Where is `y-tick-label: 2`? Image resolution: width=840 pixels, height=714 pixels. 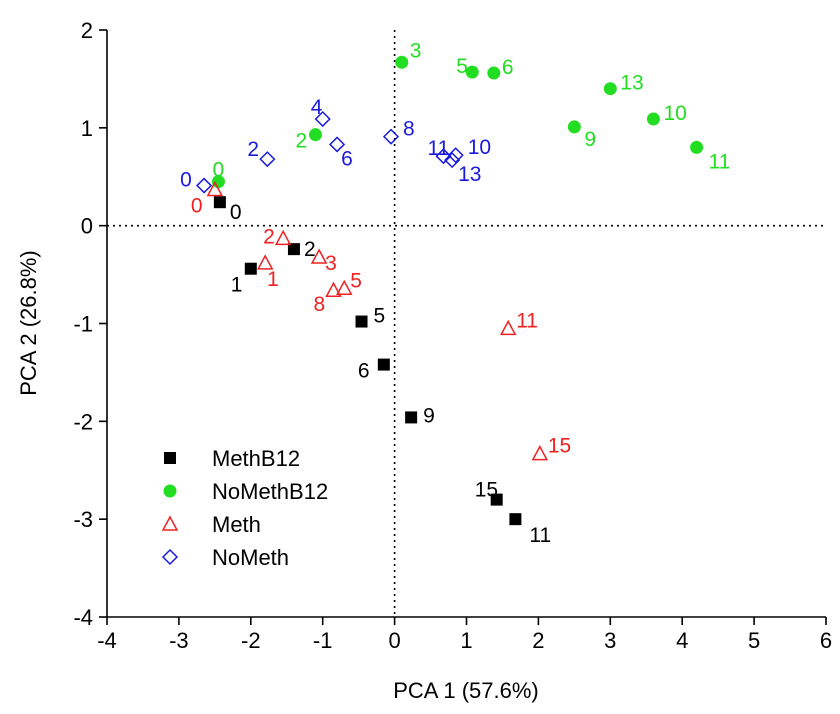
y-tick-label: 2 is located at coordinates (87, 30).